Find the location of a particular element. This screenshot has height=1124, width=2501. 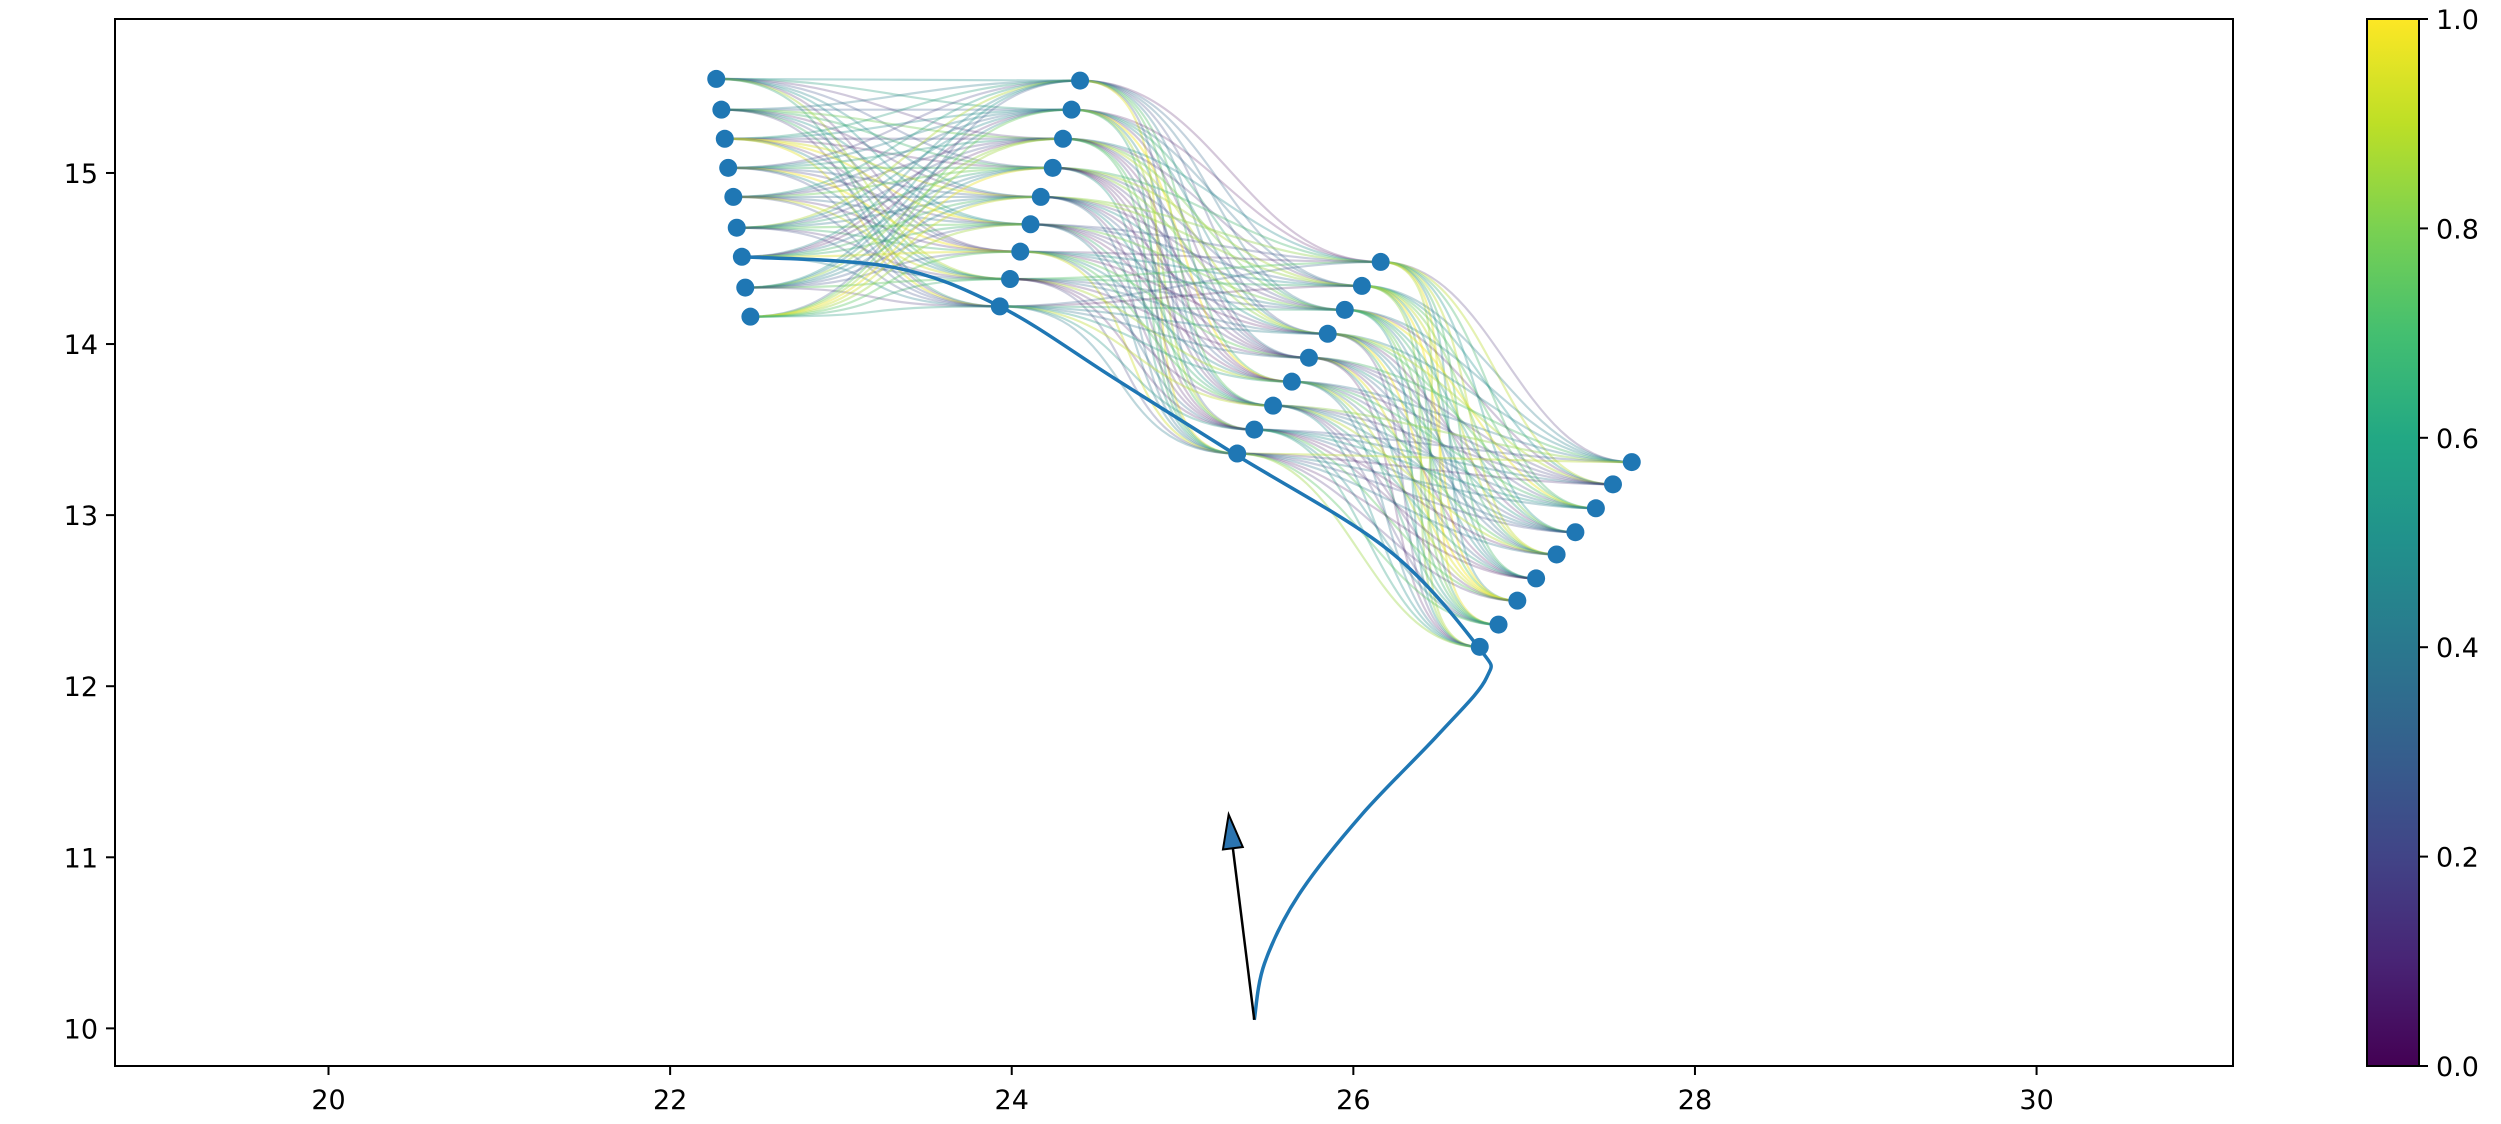

colorbar-tick-label: 0.6 is located at coordinates (2457, 439).